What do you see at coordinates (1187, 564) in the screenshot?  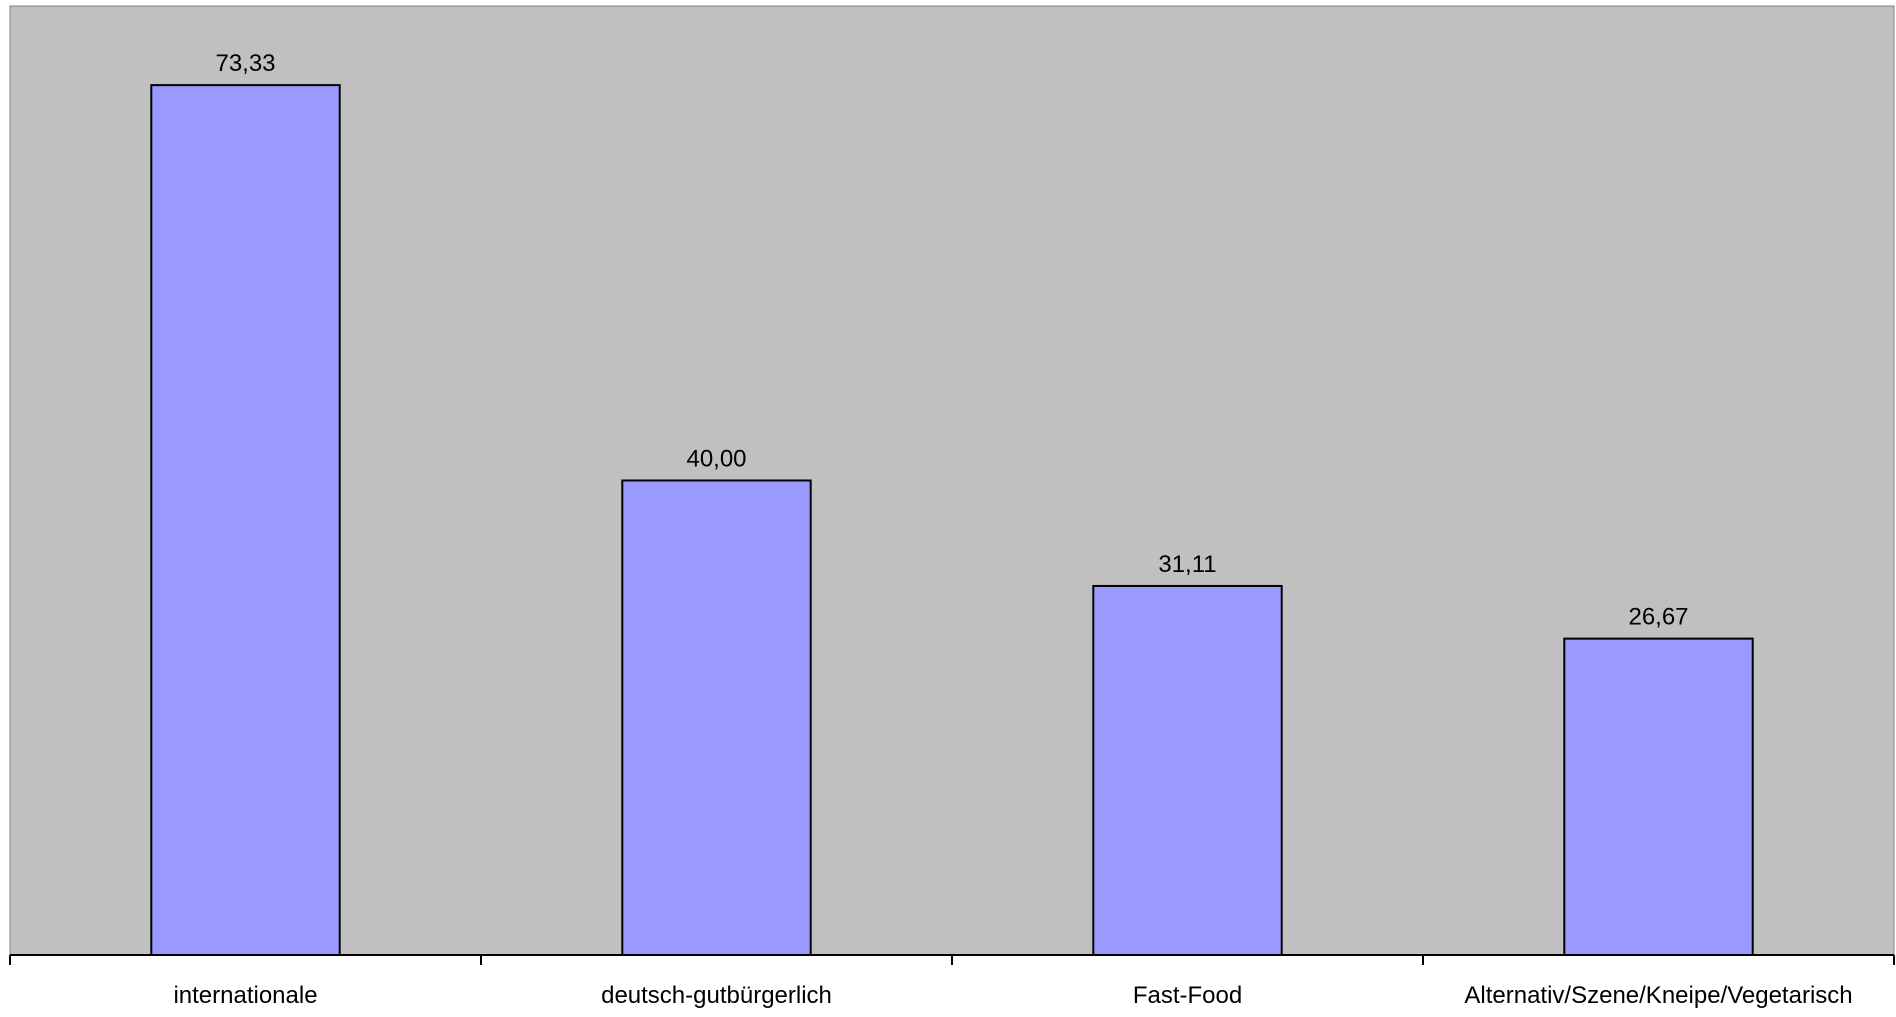 I see `data-label: 31,11` at bounding box center [1187, 564].